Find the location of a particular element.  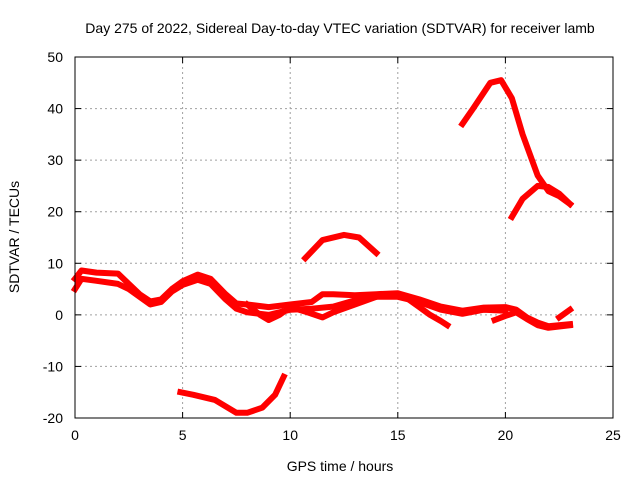

series-descending-branch is located at coordinates (428, 312).